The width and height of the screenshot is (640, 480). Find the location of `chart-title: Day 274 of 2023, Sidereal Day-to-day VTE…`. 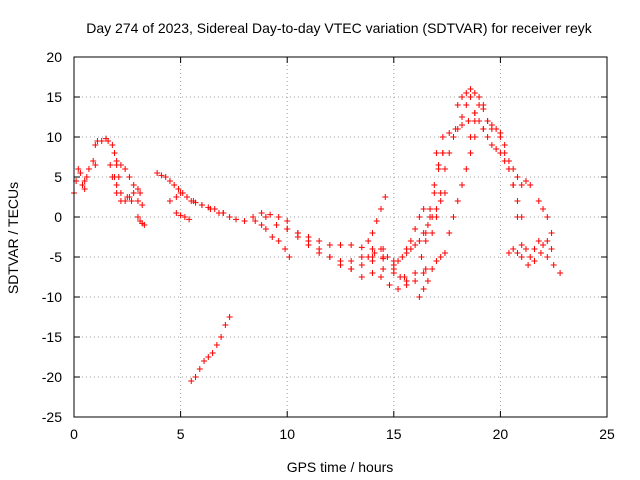

chart-title: Day 274 of 2023, Sidereal Day-to-day VTE… is located at coordinates (339, 28).